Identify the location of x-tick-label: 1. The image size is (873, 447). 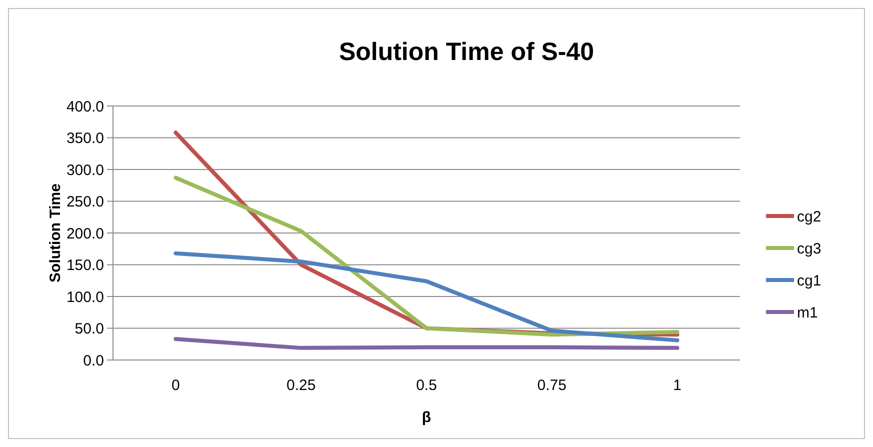
(677, 385).